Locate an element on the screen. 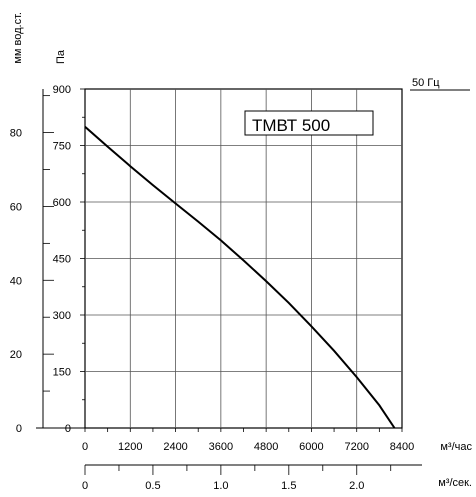  y-secondary-tick-label: 0 is located at coordinates (19, 429).